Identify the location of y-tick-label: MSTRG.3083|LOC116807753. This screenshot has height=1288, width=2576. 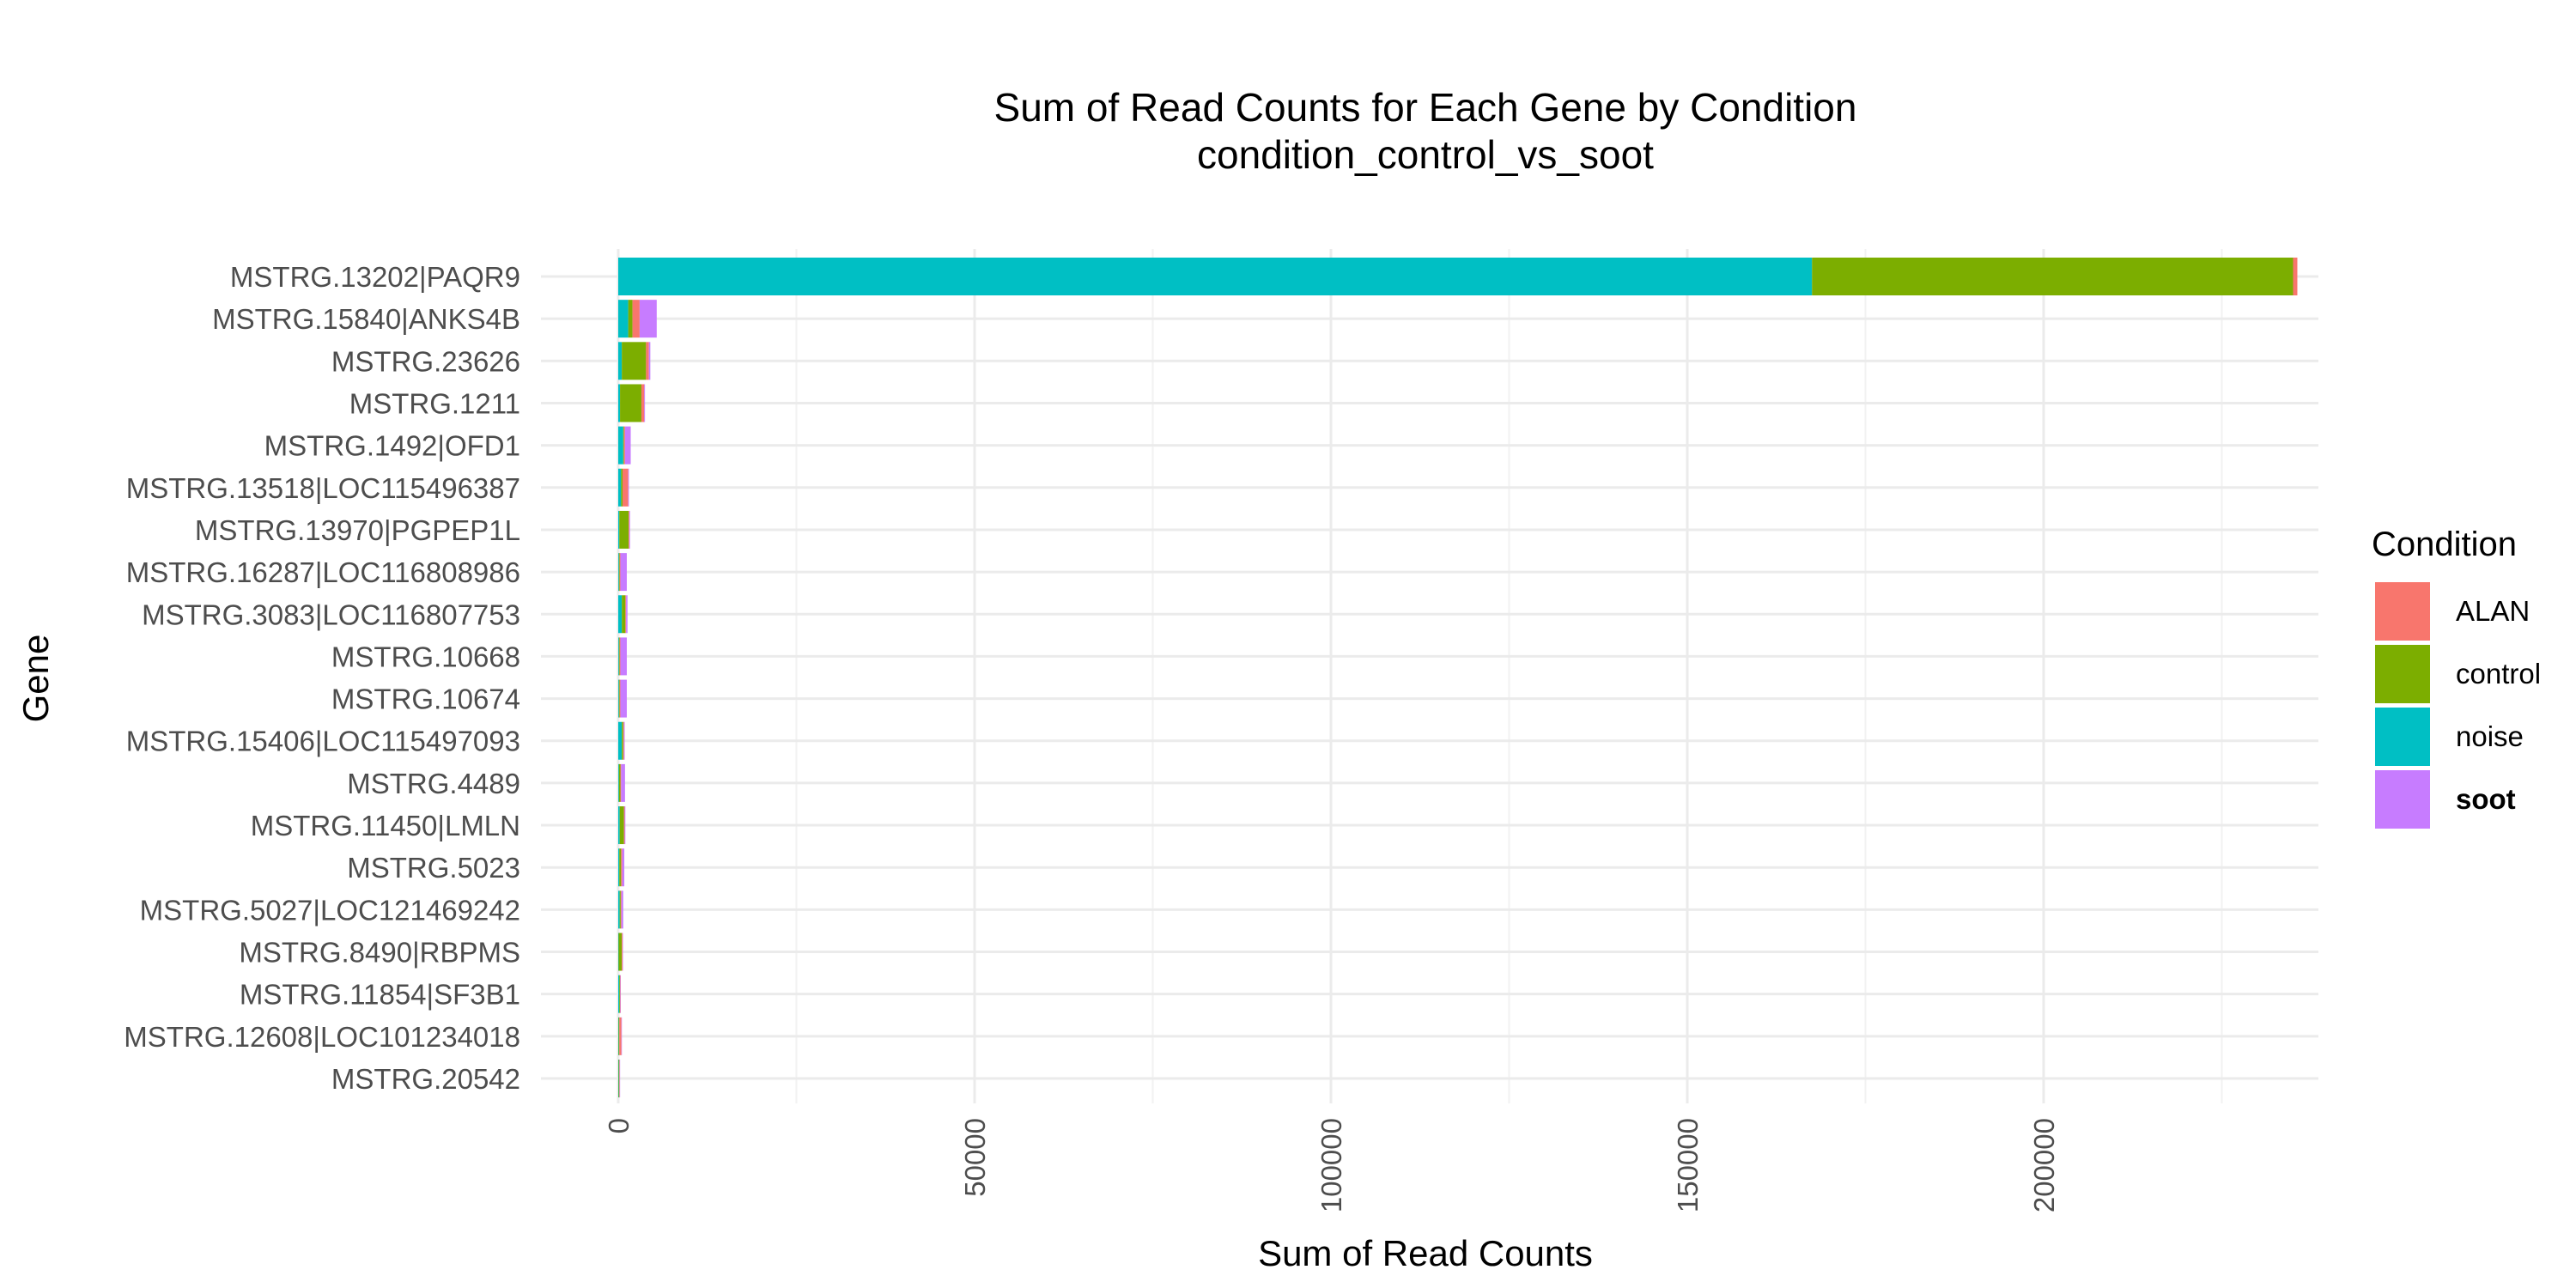
(331, 614).